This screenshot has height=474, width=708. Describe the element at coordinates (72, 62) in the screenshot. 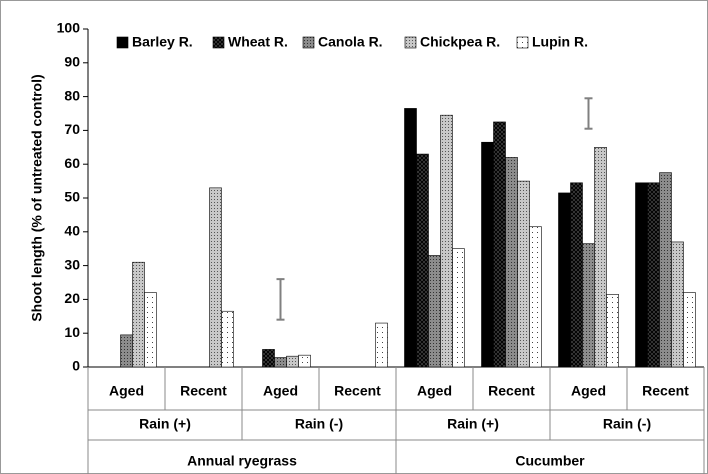

I see `y-tick-label: 90` at that location.